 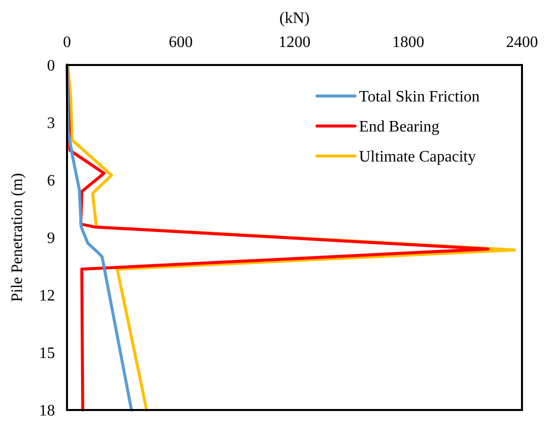 I want to click on line-series, so click(x=99, y=238).